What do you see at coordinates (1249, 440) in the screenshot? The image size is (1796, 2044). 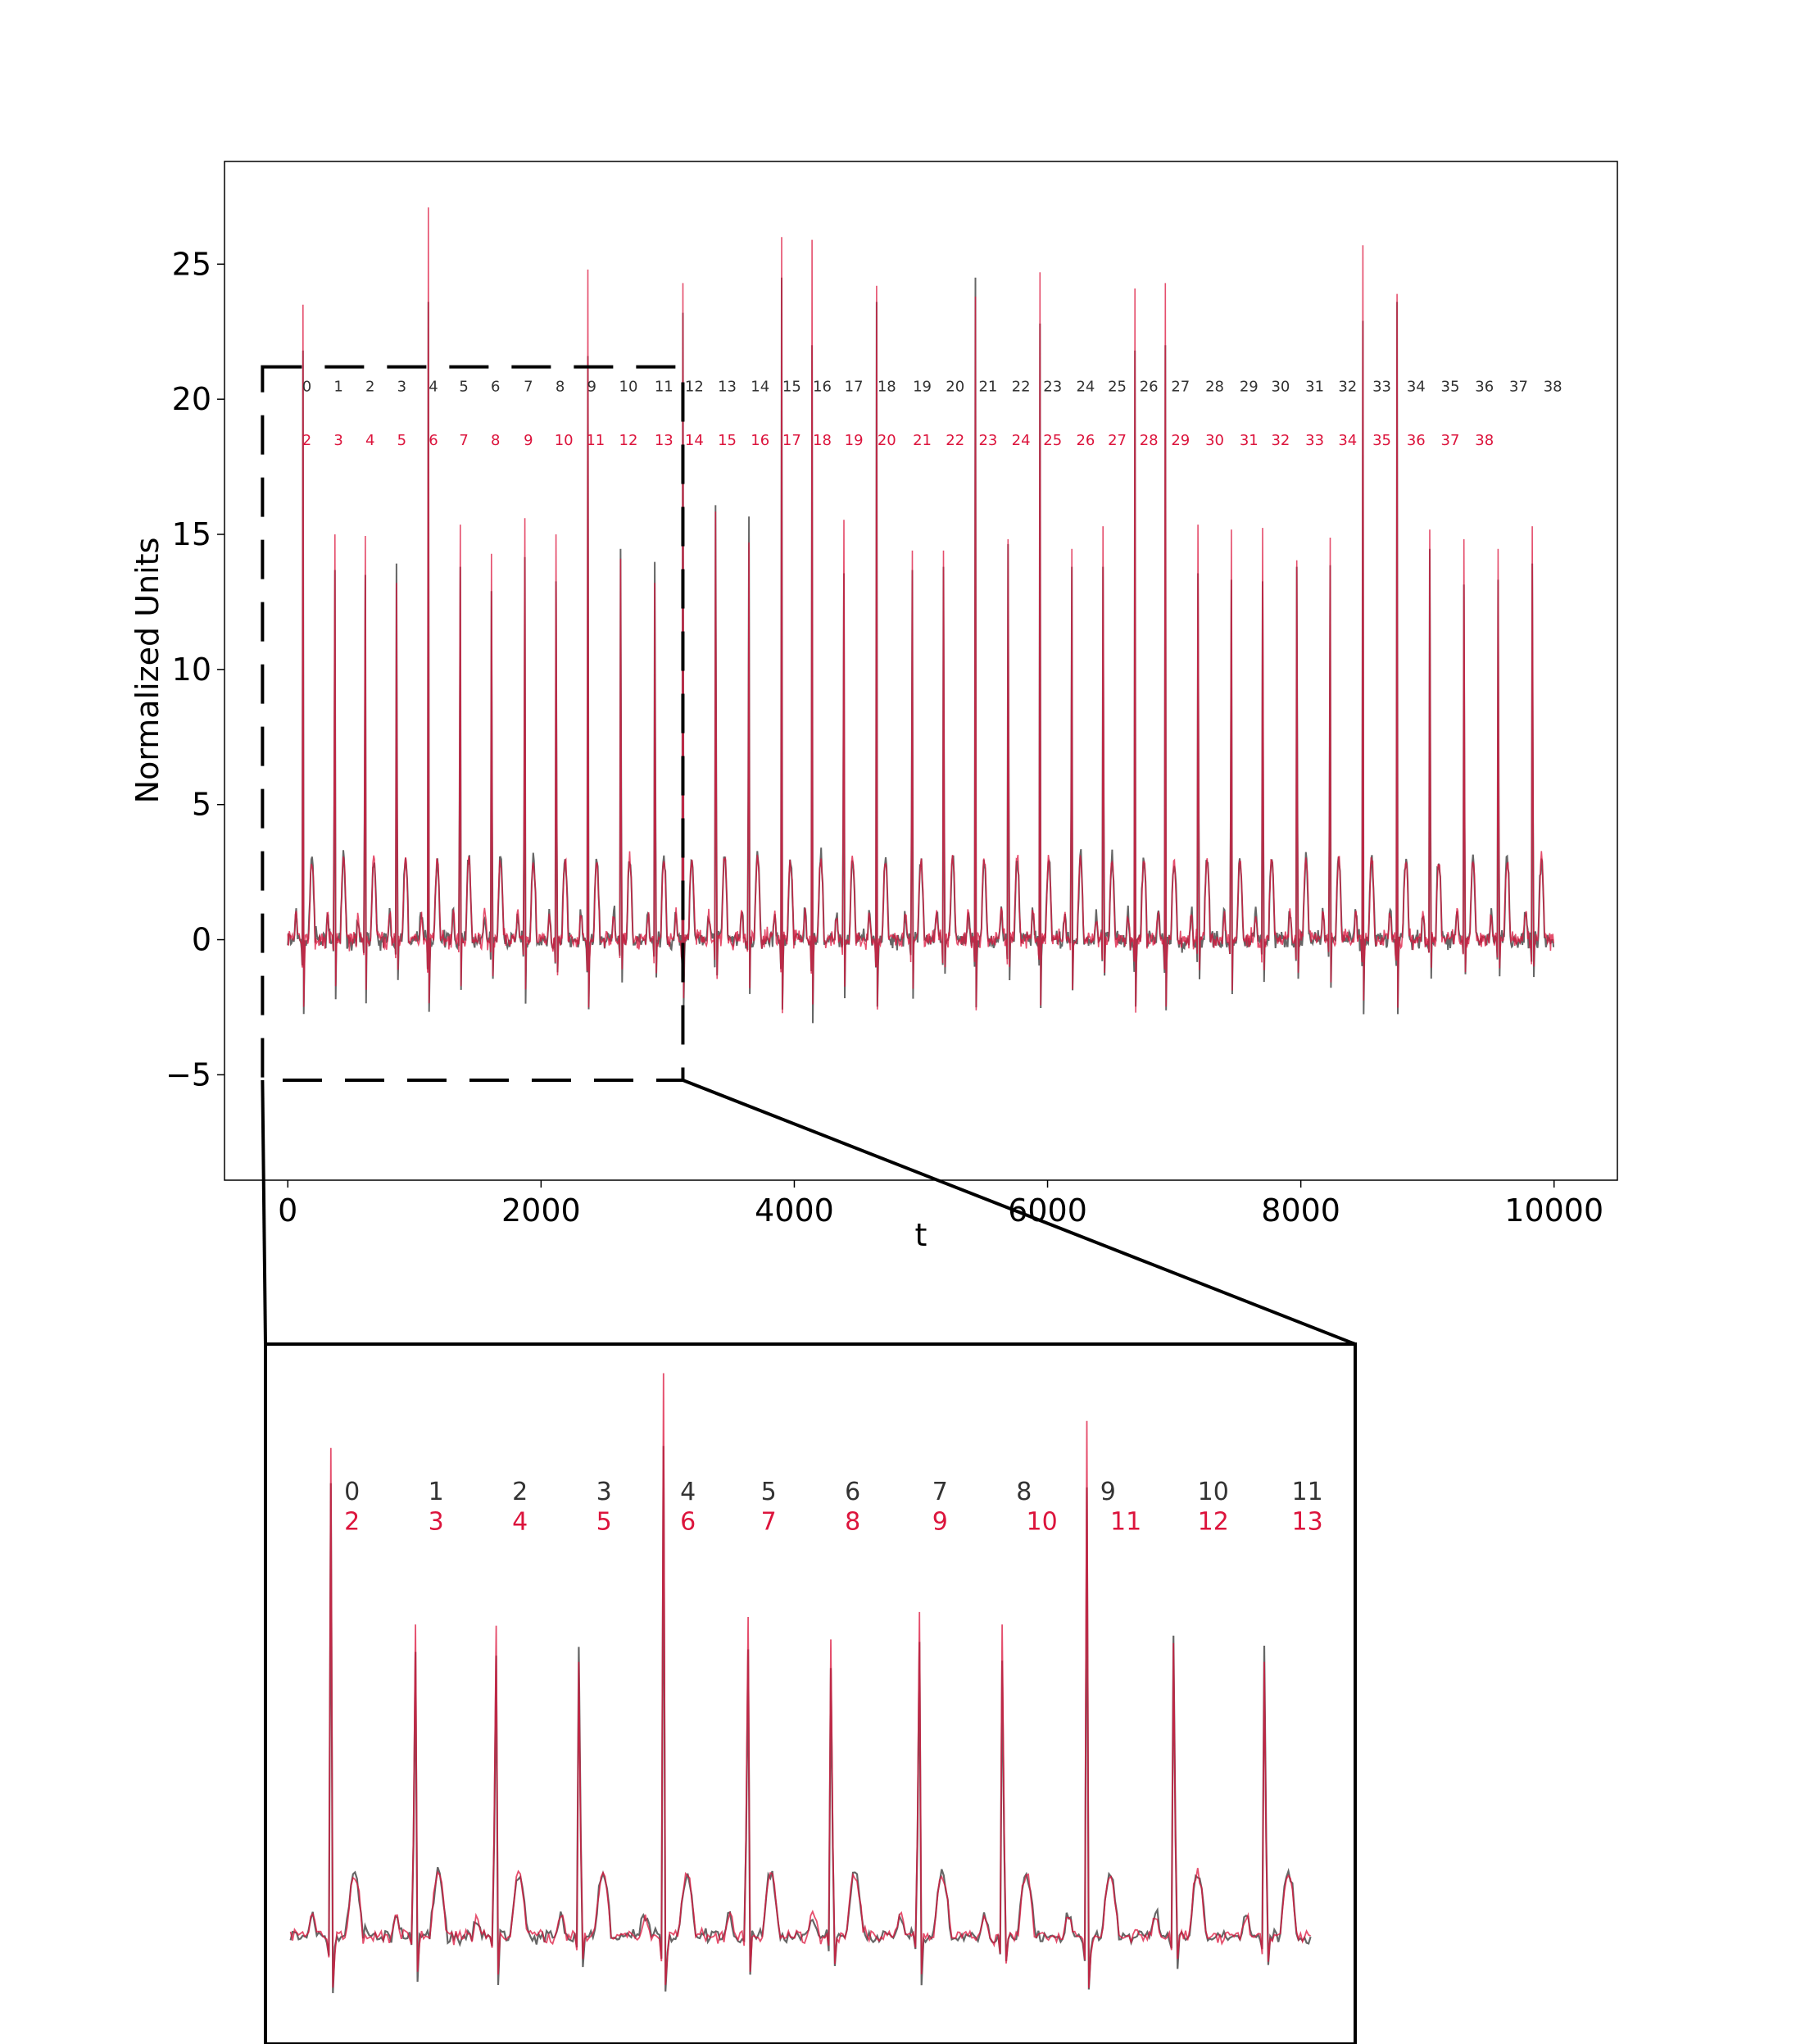 I see `peak-label-b: 31` at bounding box center [1249, 440].